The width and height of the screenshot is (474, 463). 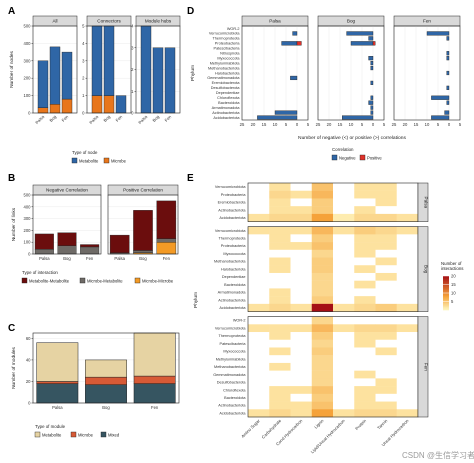 What do you see at coordinates (362, 124) in the screenshot?
I see `panel-d-xtick-label-1-4: 5` at bounding box center [362, 124].